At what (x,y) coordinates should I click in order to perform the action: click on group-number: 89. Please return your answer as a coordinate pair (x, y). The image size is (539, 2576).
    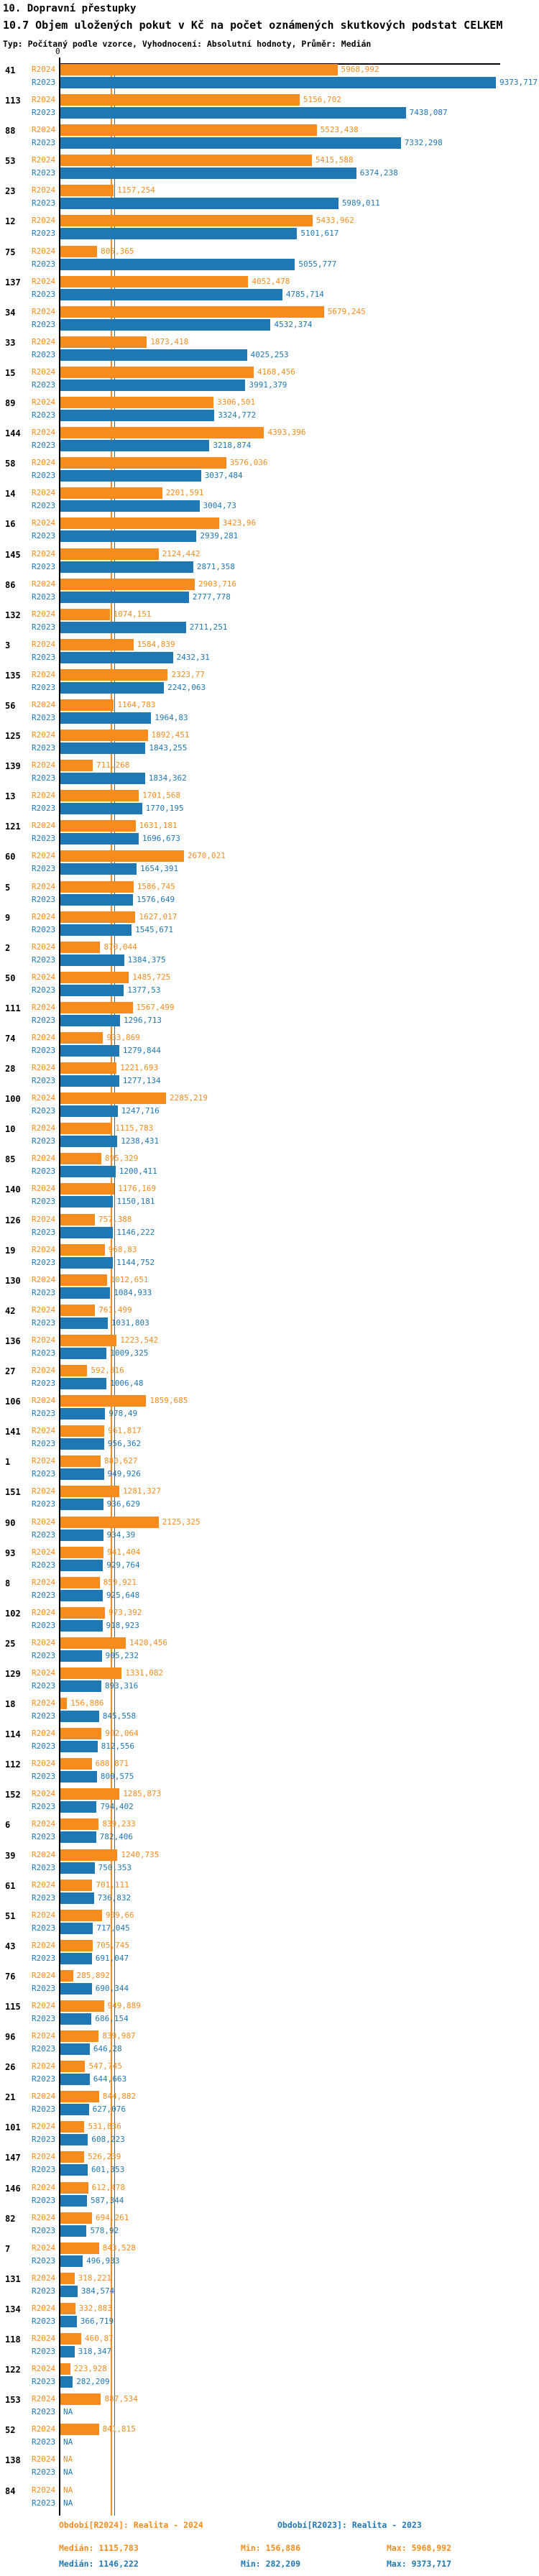
    Looking at the image, I should click on (10, 403).